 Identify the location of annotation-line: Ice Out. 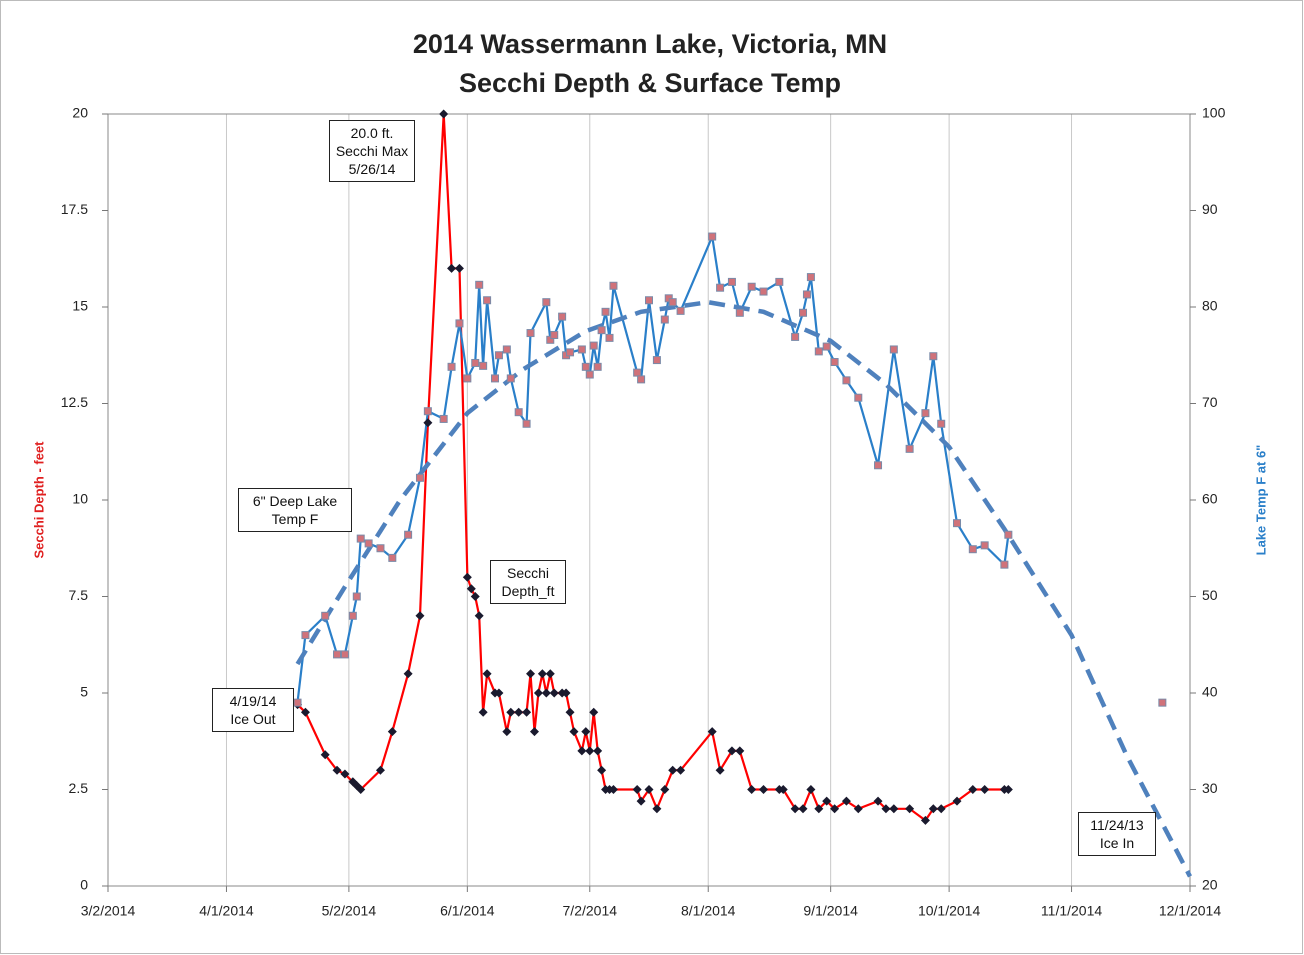
(253, 719).